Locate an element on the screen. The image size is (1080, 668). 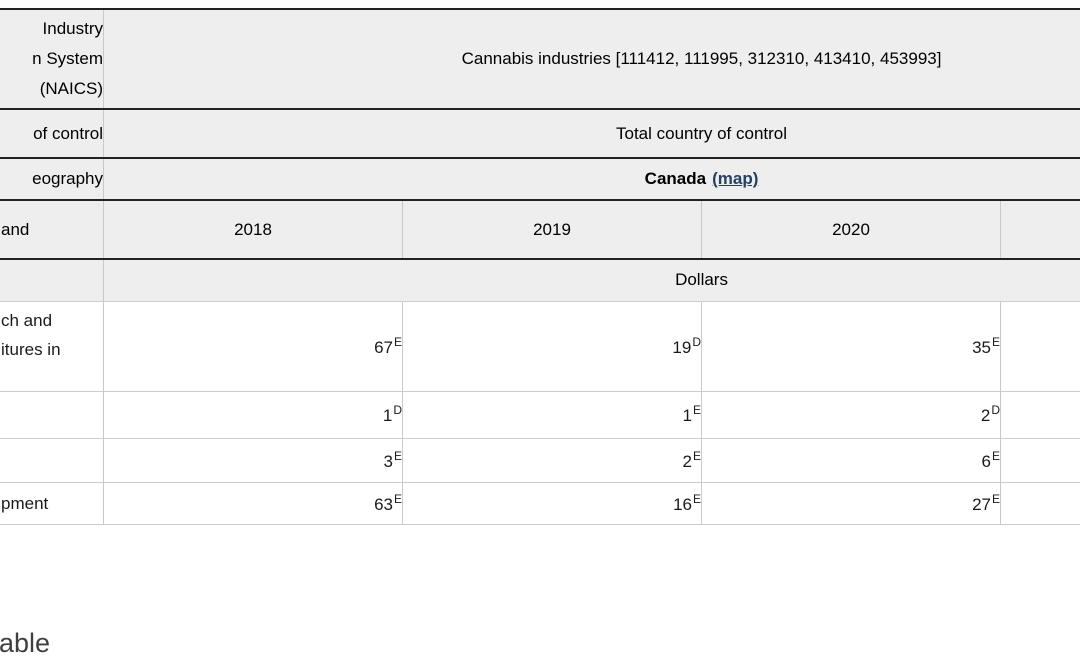
country-of-control-row: of control Total country of control is located at coordinates (540, 134).